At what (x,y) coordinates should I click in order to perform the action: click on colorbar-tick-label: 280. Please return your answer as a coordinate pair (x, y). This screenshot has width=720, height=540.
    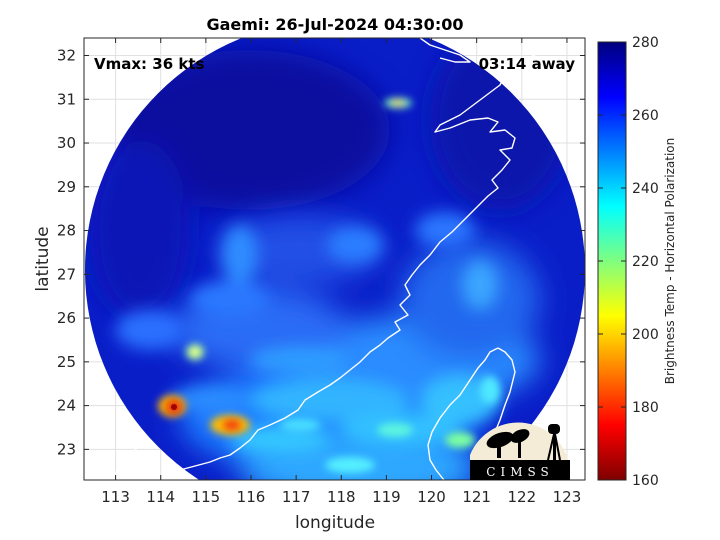
    Looking at the image, I should click on (645, 43).